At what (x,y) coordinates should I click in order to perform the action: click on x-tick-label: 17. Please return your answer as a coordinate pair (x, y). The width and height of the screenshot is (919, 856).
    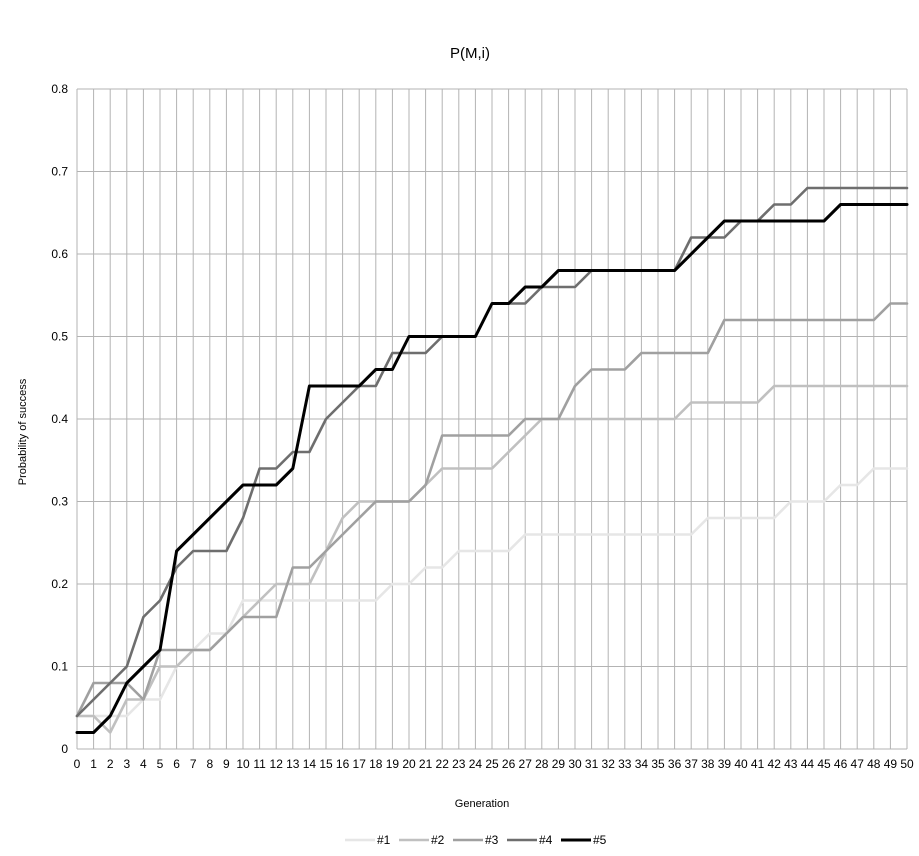
    Looking at the image, I should click on (360, 764).